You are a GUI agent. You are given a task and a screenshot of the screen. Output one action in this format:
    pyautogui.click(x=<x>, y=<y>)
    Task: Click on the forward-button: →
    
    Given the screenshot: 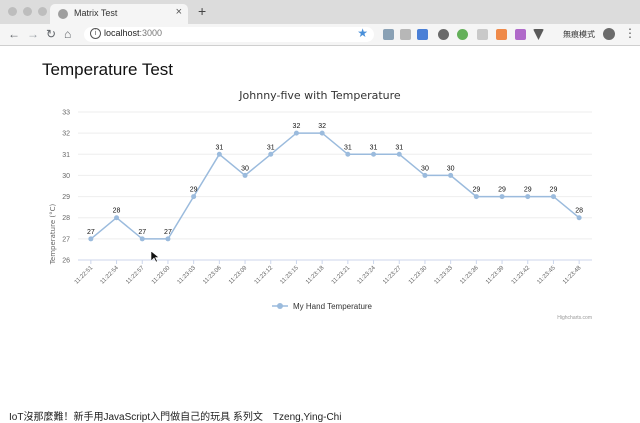 What is the action you would take?
    pyautogui.click(x=33, y=34)
    